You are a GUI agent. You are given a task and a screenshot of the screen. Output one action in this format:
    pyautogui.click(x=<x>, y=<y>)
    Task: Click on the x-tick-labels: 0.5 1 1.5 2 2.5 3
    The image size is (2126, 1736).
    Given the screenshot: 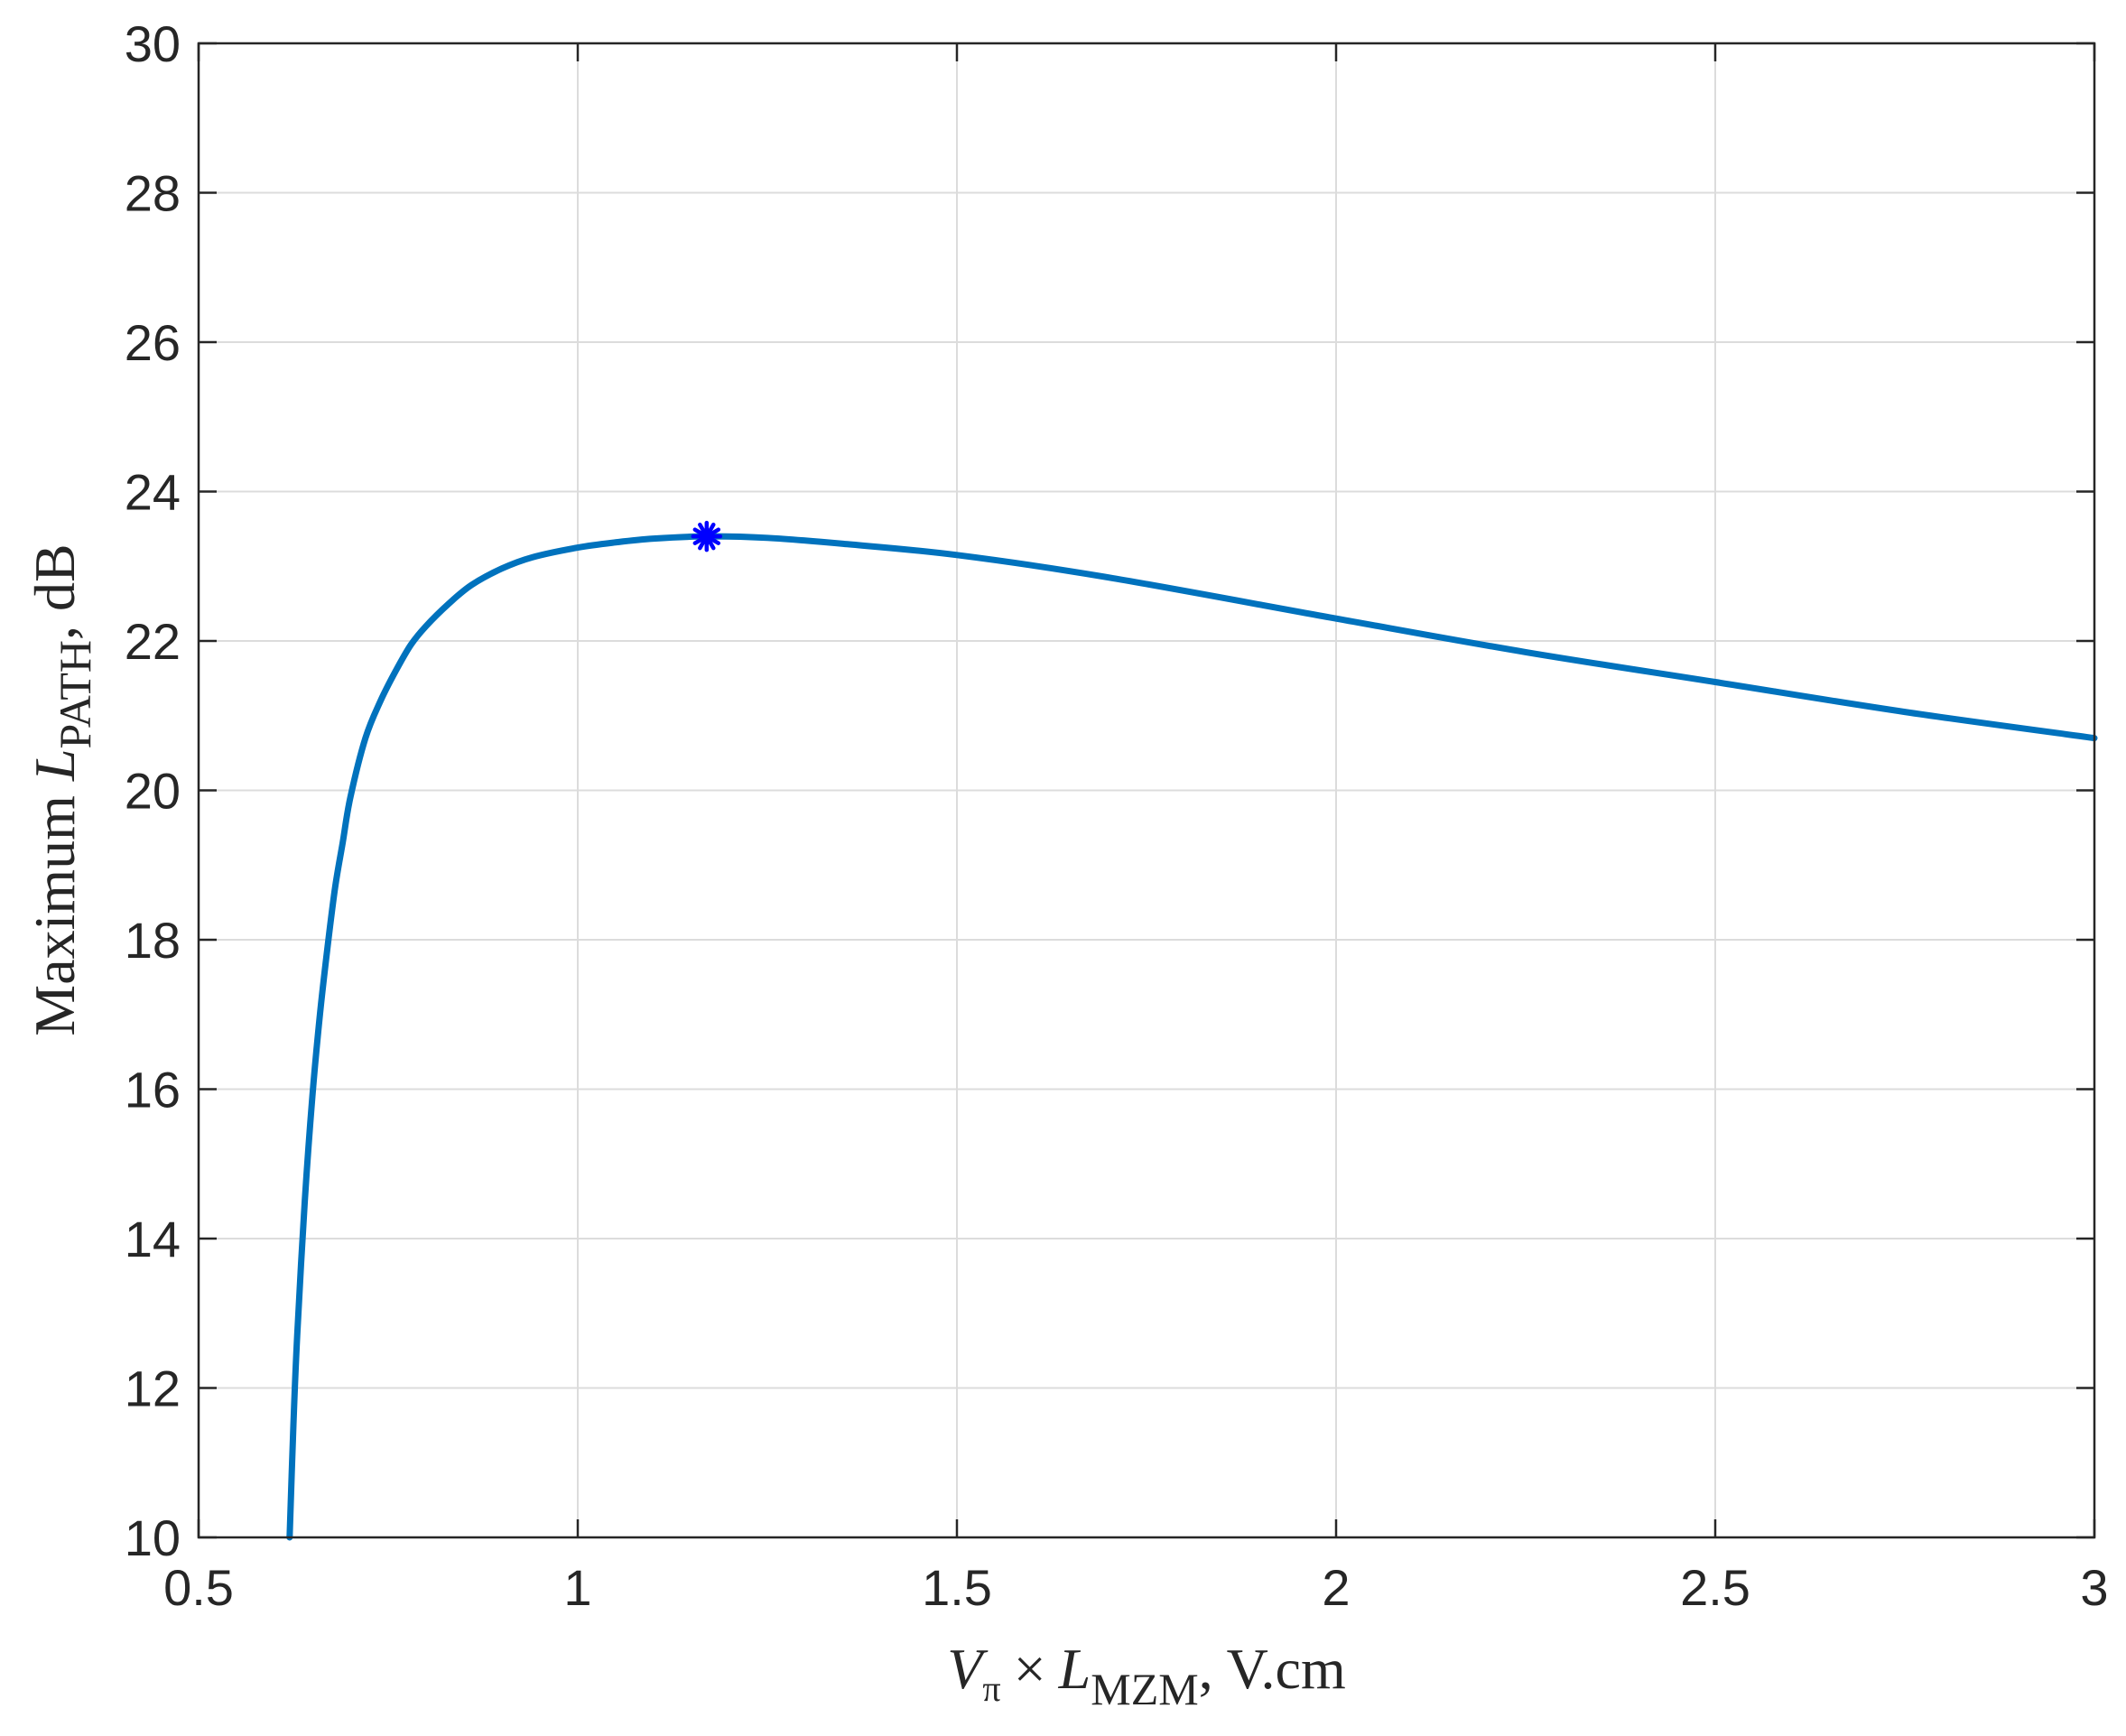 What is the action you would take?
    pyautogui.click(x=1136, y=1588)
    